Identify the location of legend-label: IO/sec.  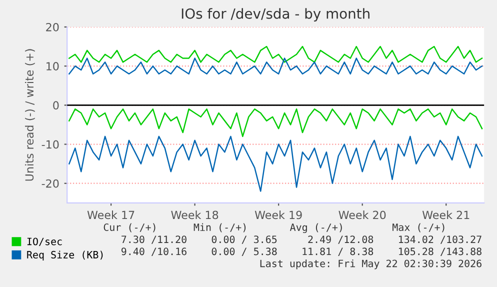
(44, 242).